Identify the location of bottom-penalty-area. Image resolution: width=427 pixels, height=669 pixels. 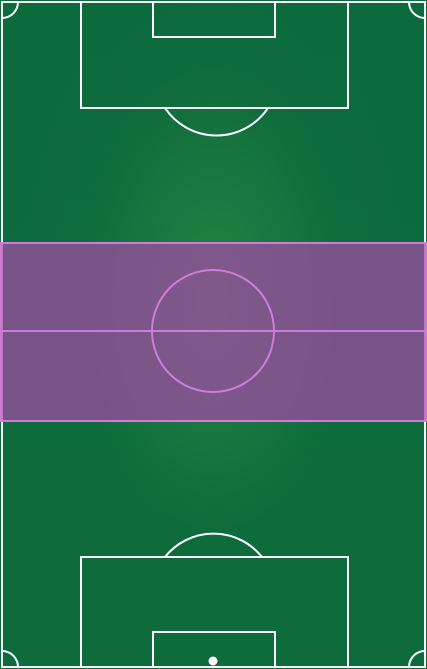
(214, 612).